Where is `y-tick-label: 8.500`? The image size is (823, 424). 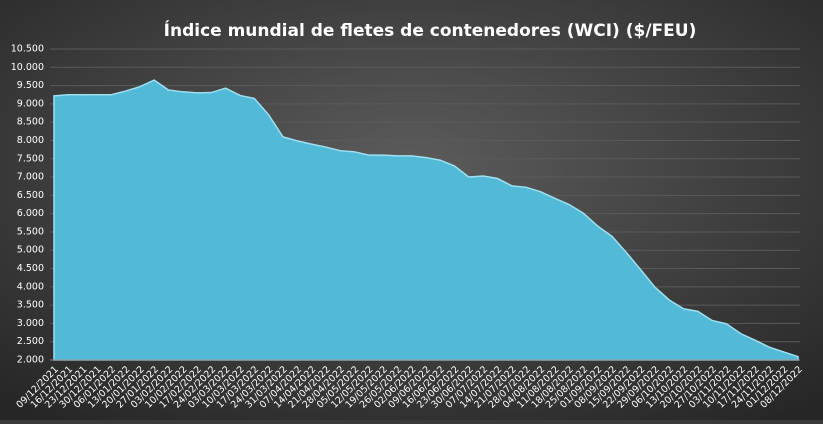
y-tick-label: 8.500 is located at coordinates (30, 122).